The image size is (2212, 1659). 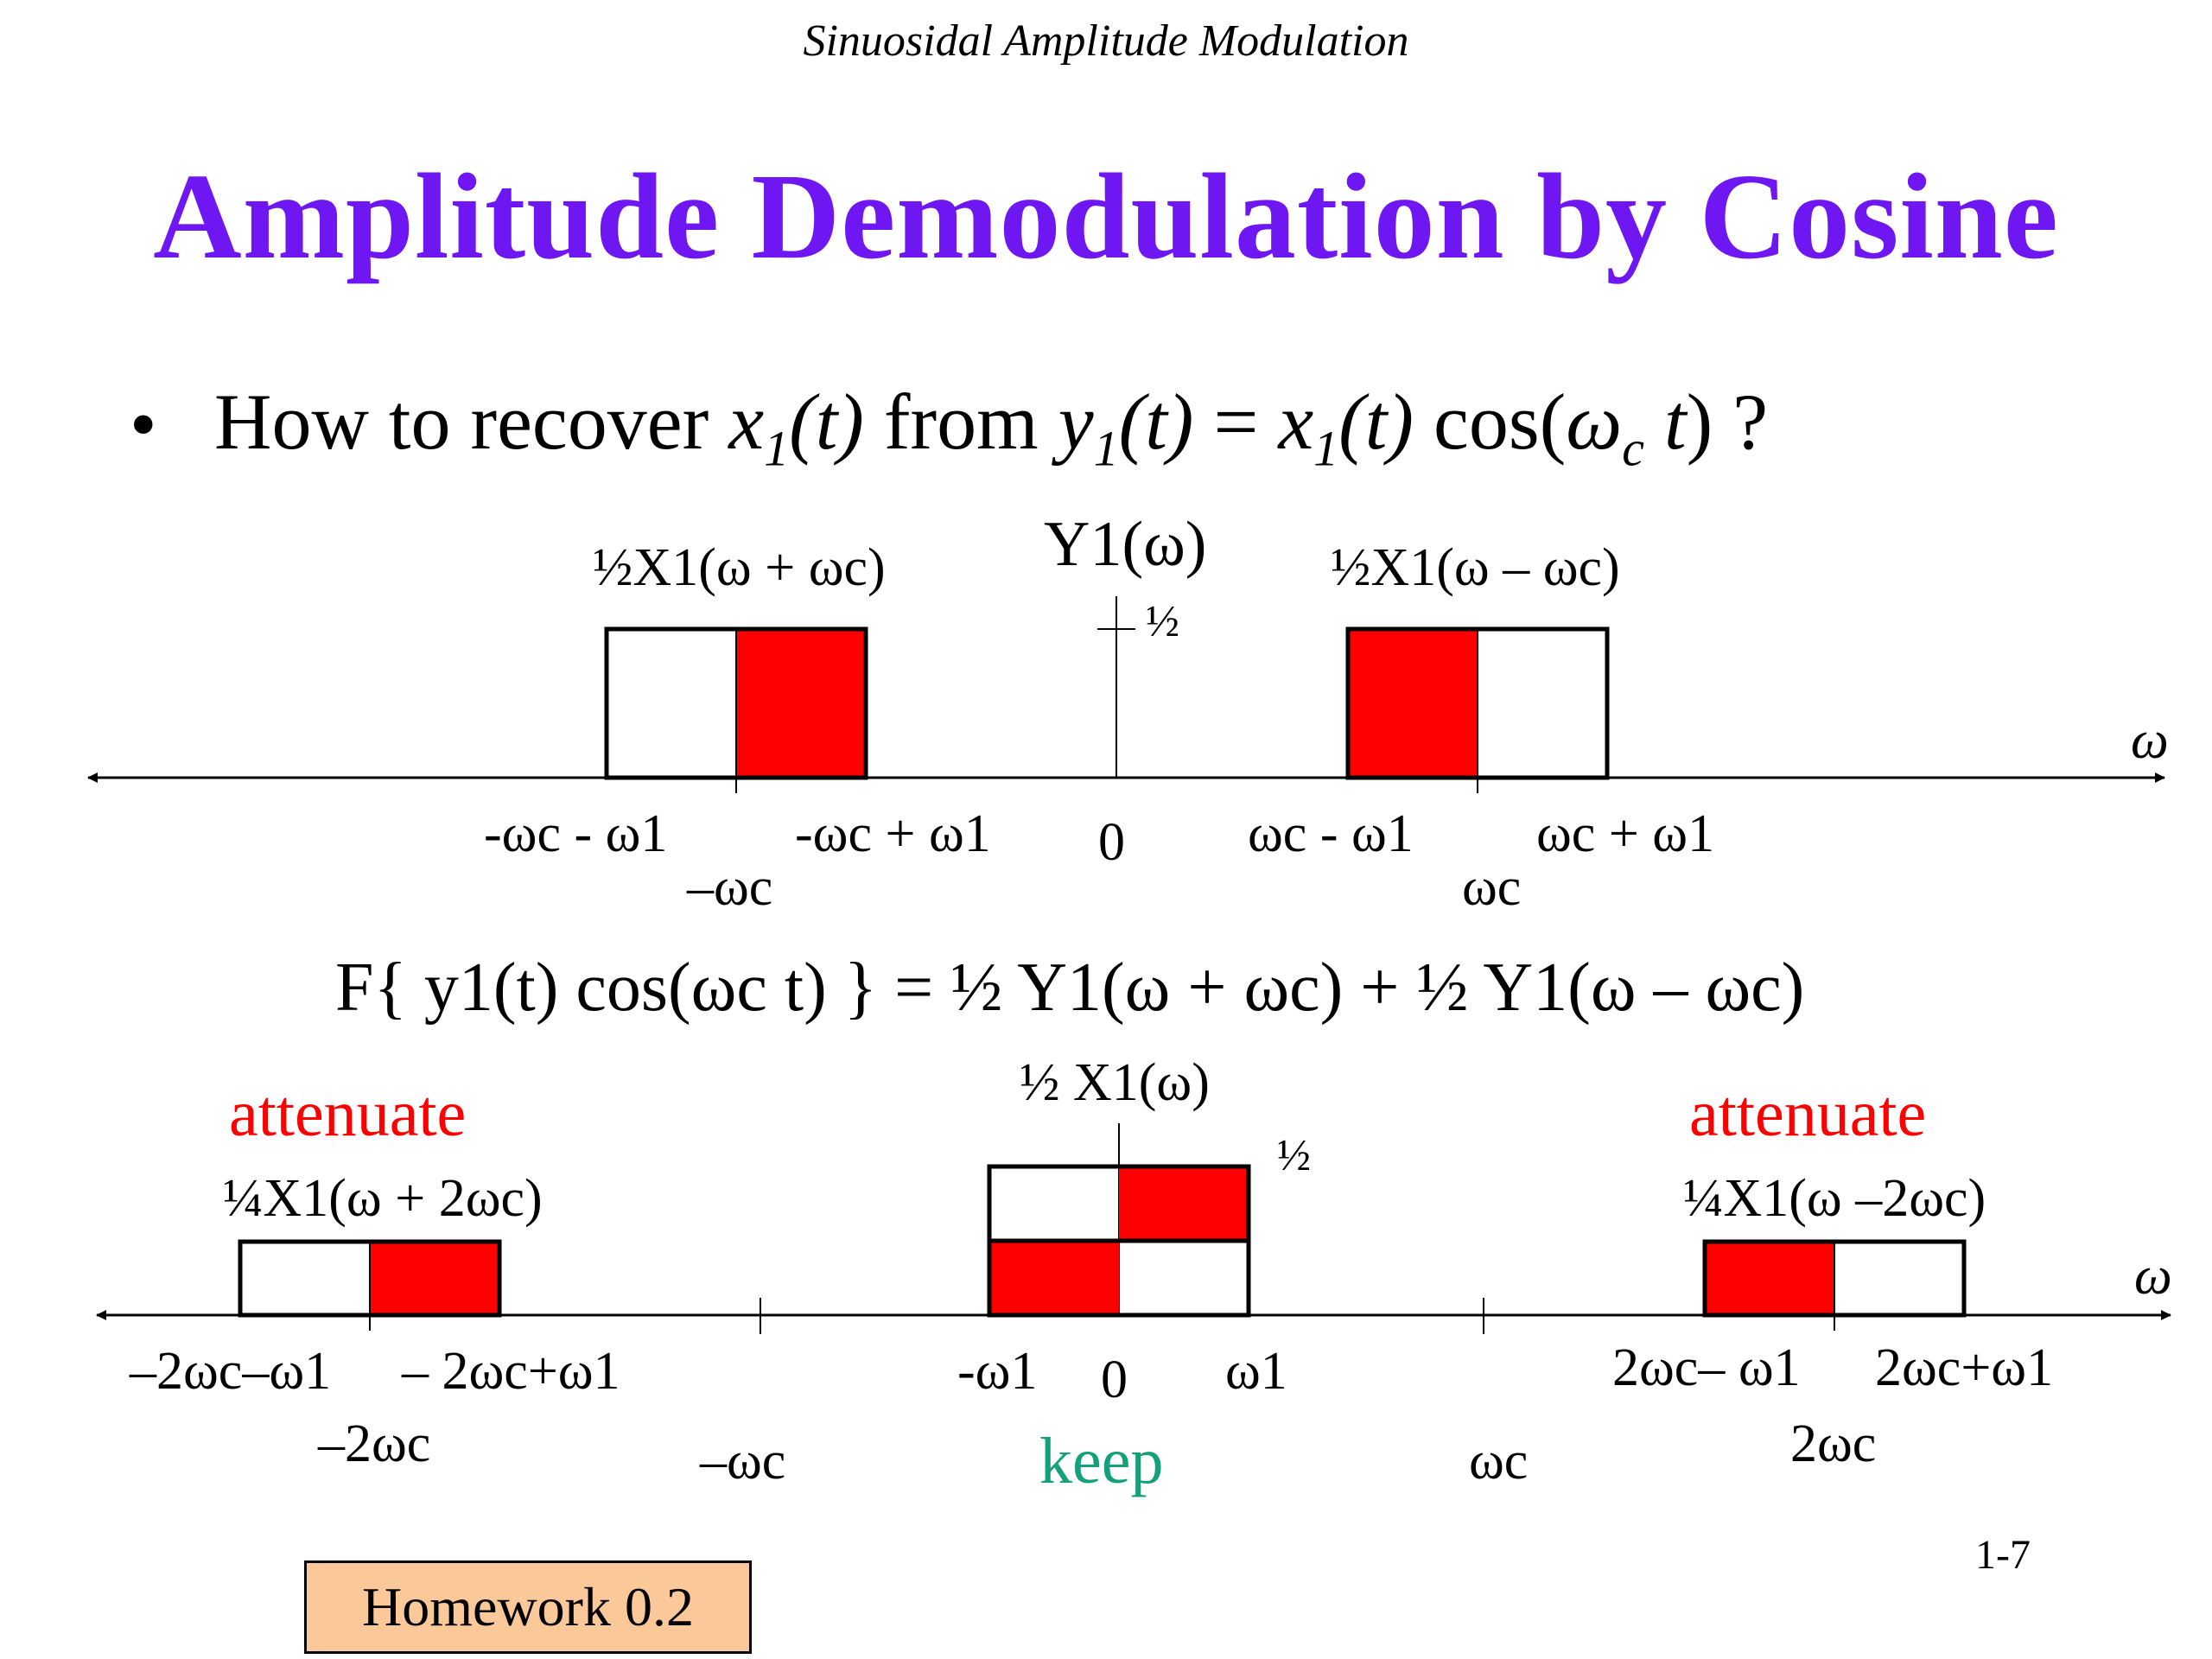 I want to click on tick-zero: 0, so click(x=1111, y=843).